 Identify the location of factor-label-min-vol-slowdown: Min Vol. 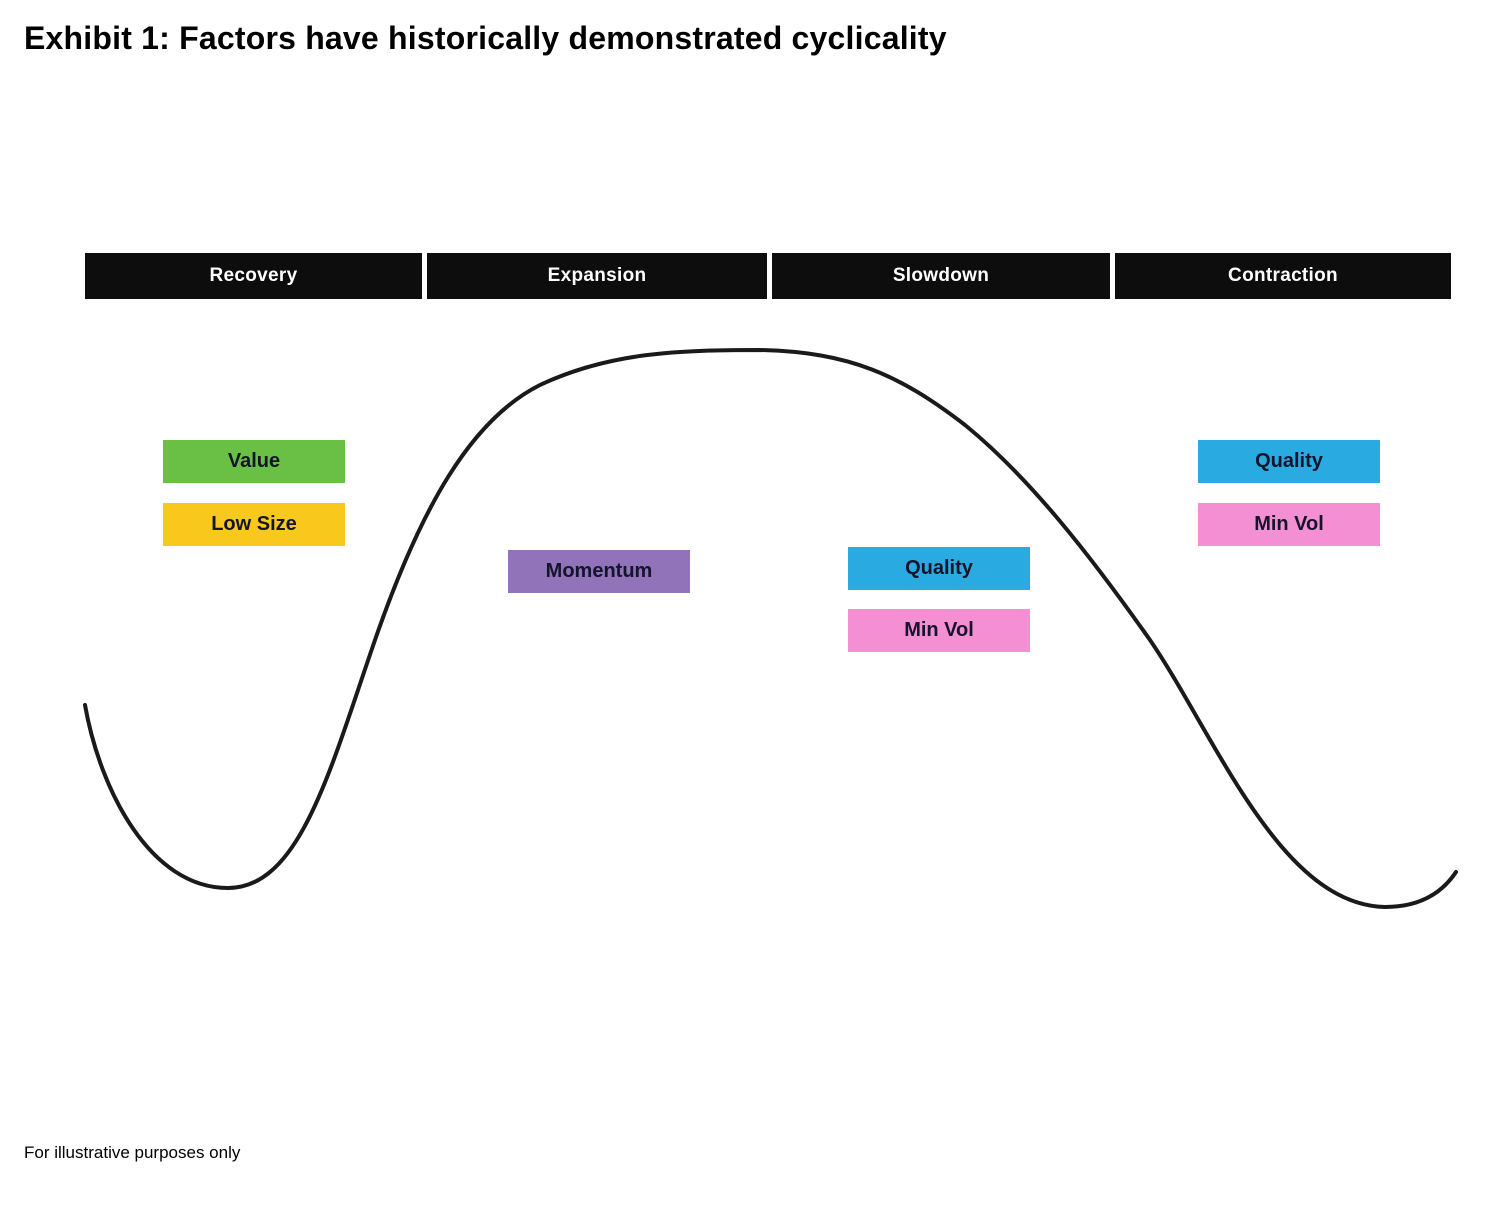
(939, 630).